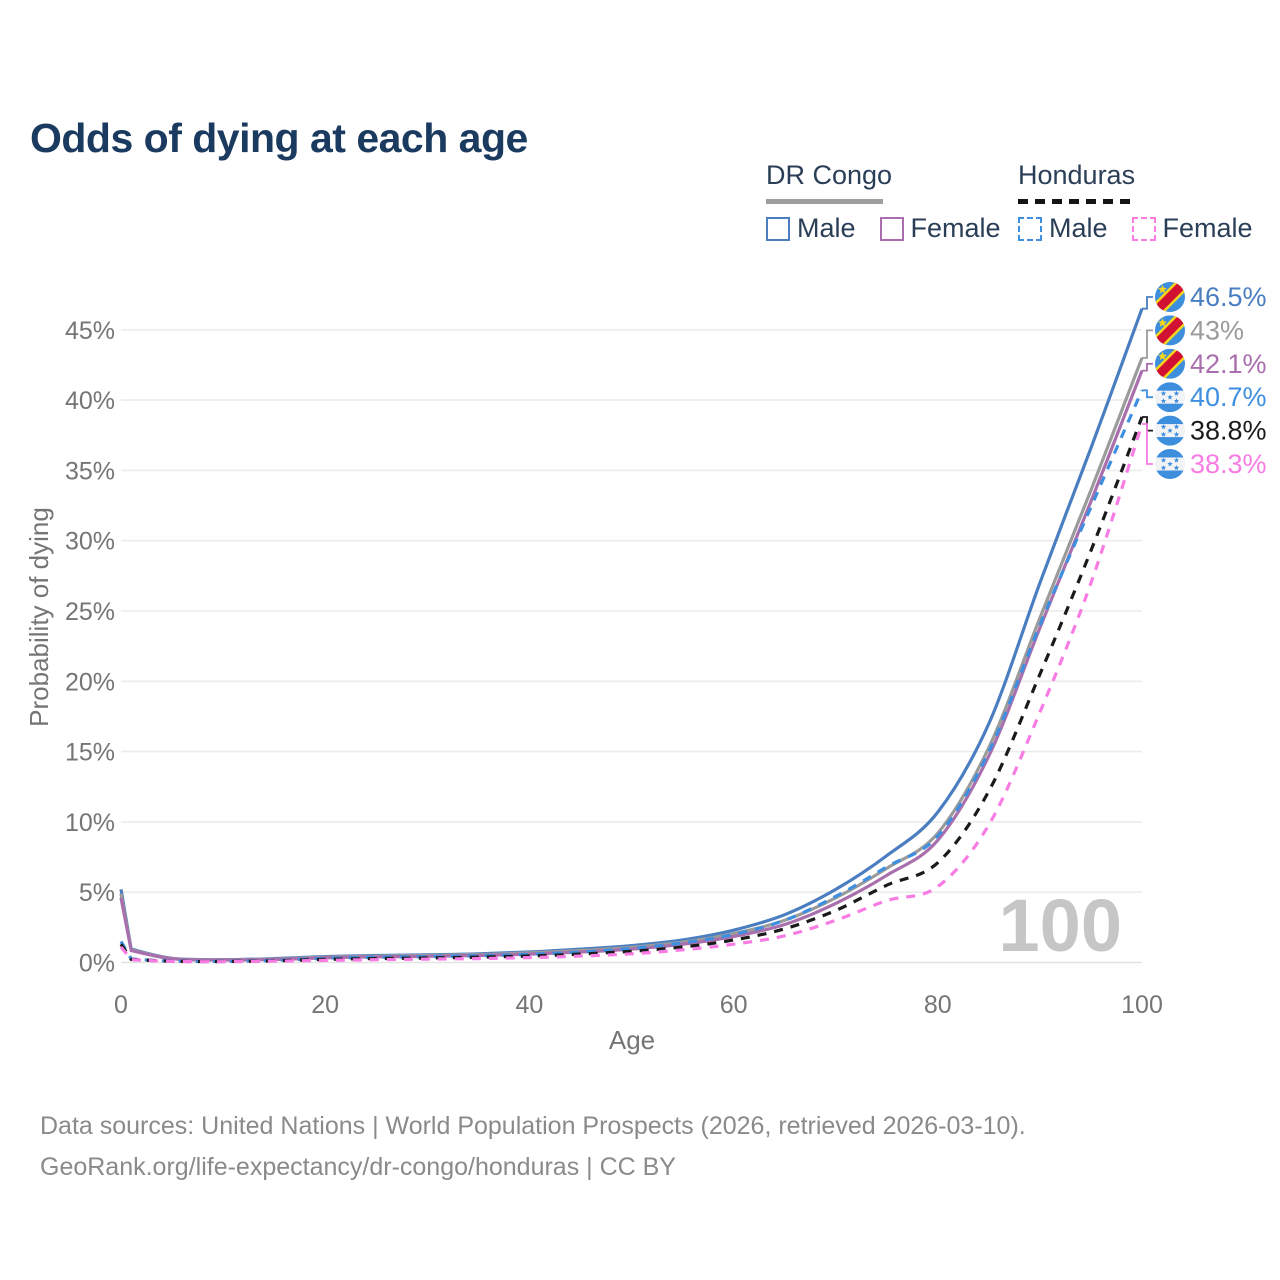  What do you see at coordinates (1077, 175) in the screenshot?
I see `legend-title-honduras: Honduras` at bounding box center [1077, 175].